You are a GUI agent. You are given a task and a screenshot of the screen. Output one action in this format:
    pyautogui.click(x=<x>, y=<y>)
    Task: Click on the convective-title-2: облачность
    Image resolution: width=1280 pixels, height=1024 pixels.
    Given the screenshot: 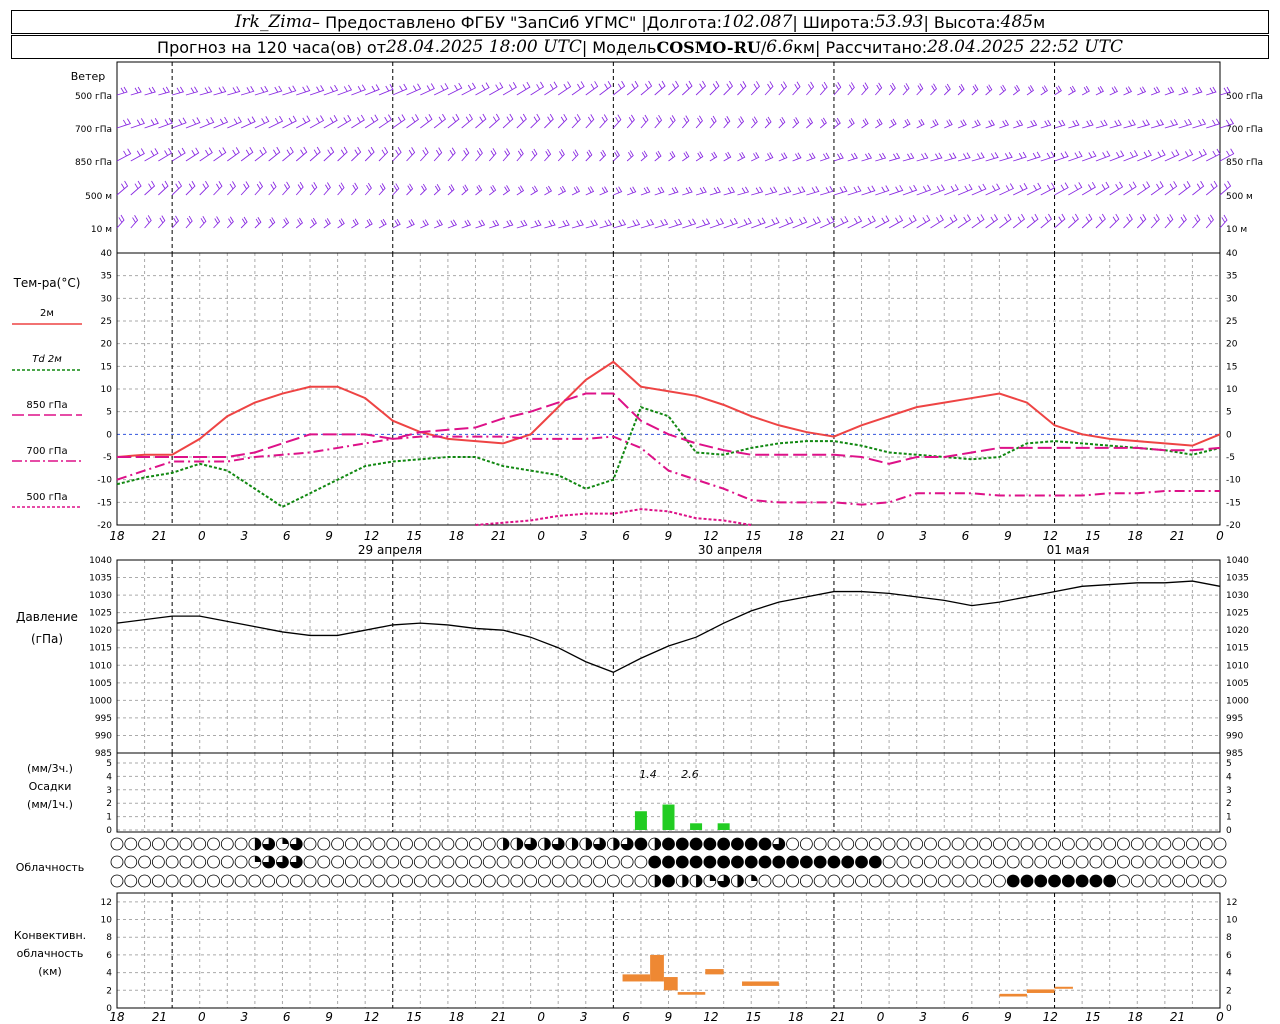 What is the action you would take?
    pyautogui.click(x=50, y=953)
    